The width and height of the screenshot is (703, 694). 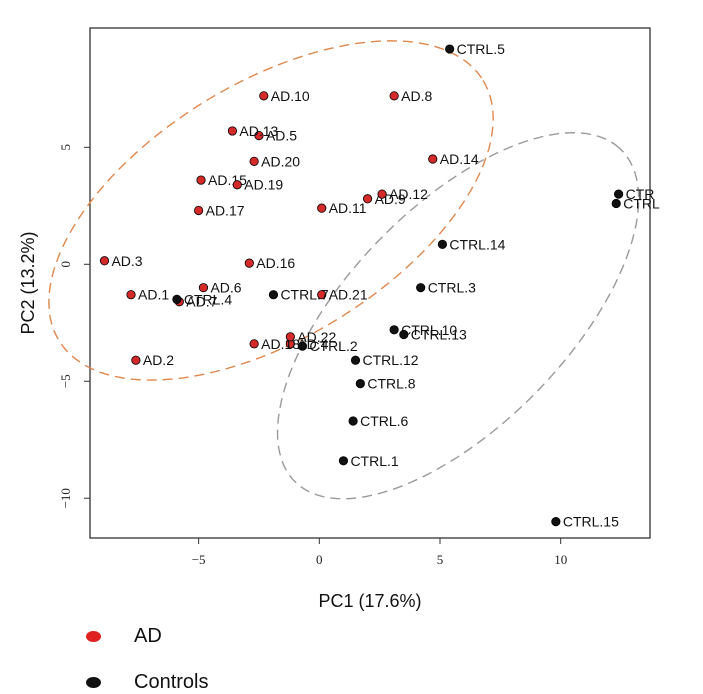 What do you see at coordinates (171, 682) in the screenshot?
I see `legend-controls-label: Controls` at bounding box center [171, 682].